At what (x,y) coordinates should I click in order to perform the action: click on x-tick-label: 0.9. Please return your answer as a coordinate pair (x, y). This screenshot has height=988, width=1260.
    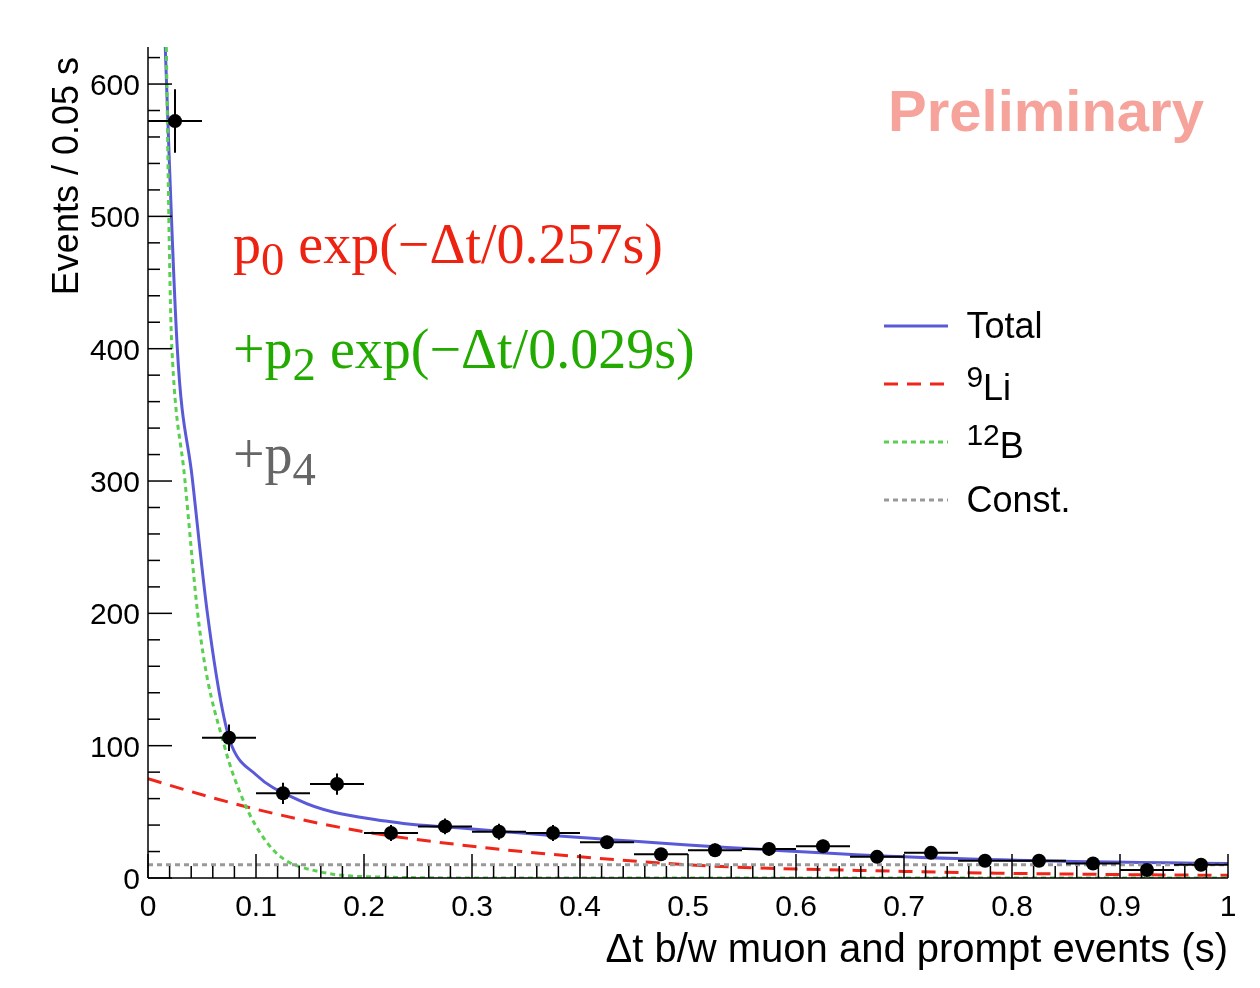
    Looking at the image, I should click on (1120, 905).